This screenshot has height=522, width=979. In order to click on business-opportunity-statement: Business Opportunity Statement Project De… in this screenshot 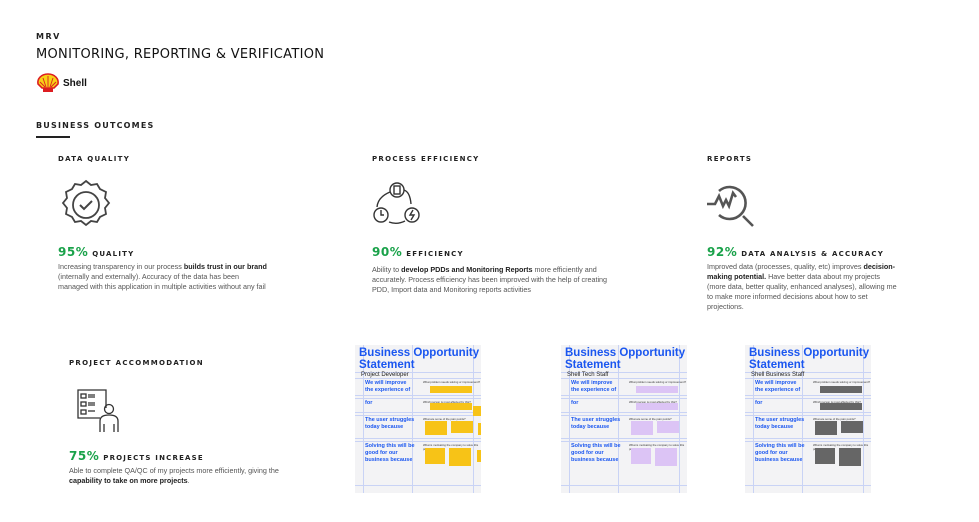, I will do `click(418, 419)`.